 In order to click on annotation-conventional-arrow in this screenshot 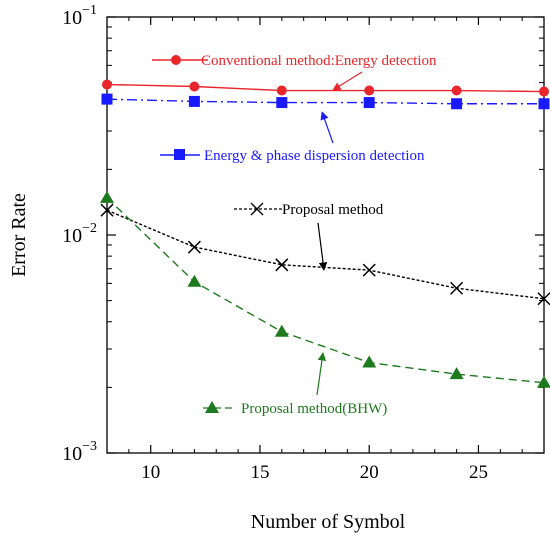, I will do `click(347, 81)`.